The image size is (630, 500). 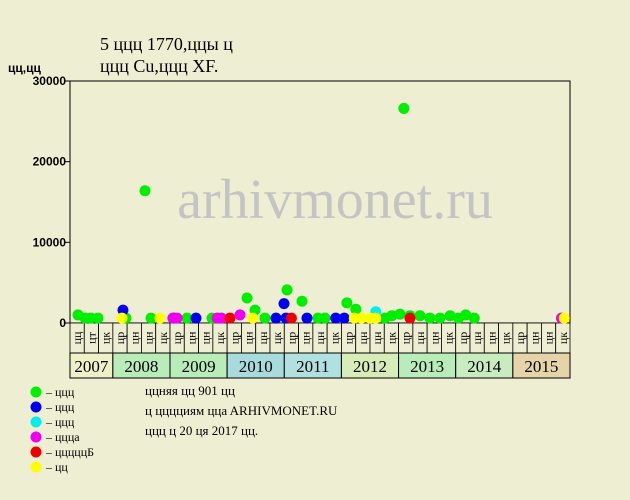 I want to click on legend-label: – цц, so click(x=56, y=467).